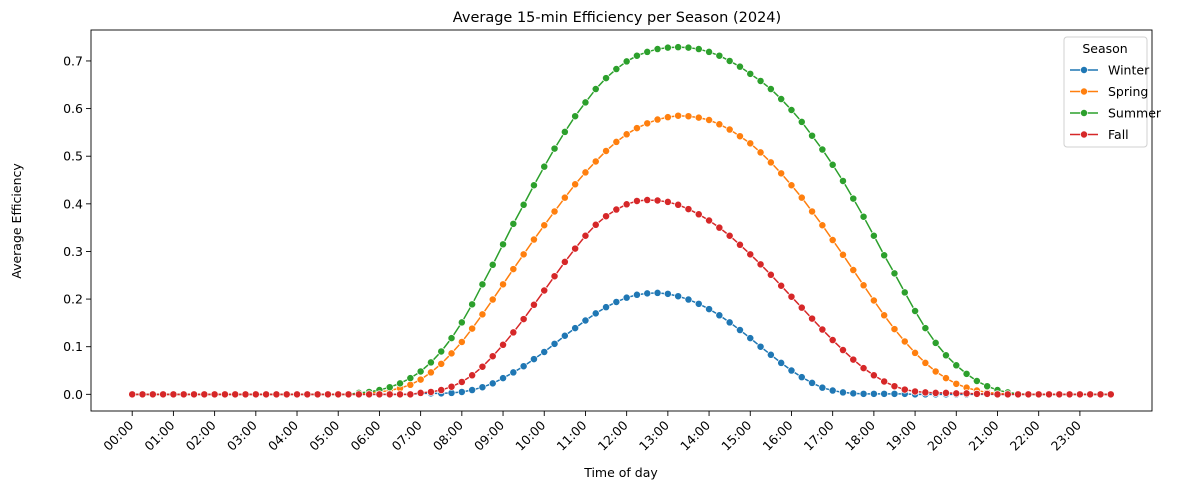 This screenshot has height=490, width=1189. I want to click on x-tick-label: 01:00, so click(159, 435).